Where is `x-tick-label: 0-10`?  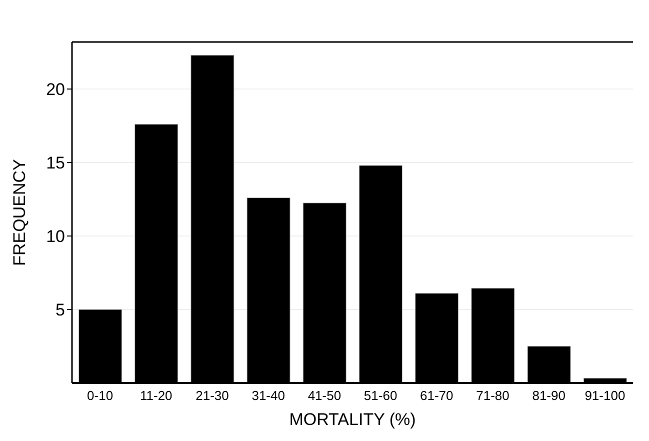 x-tick-label: 0-10 is located at coordinates (100, 396).